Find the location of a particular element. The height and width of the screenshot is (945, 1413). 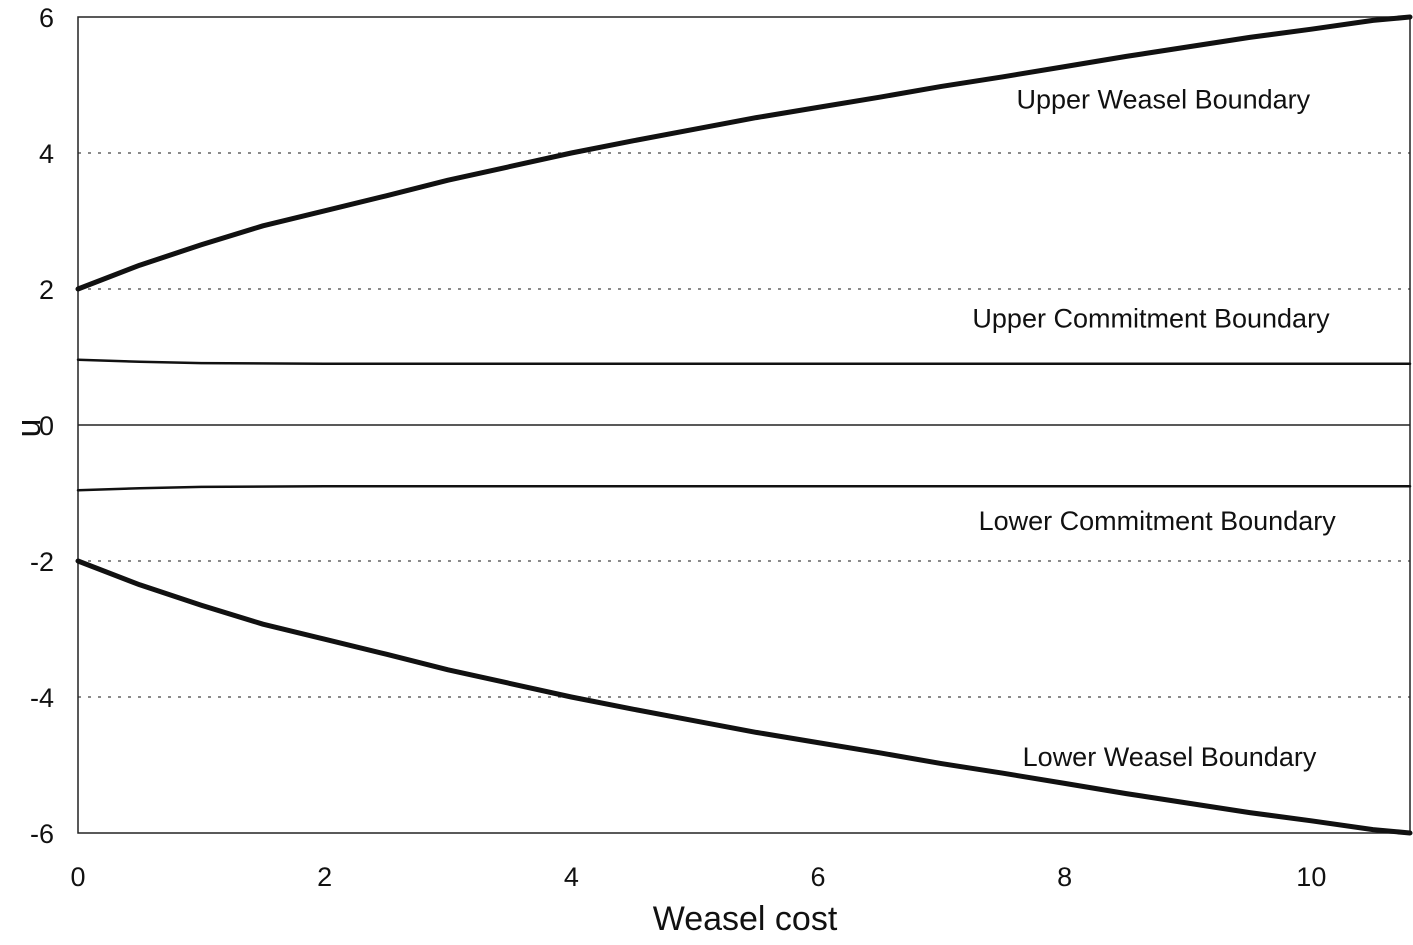

y-axis-label: u is located at coordinates (29, 428).